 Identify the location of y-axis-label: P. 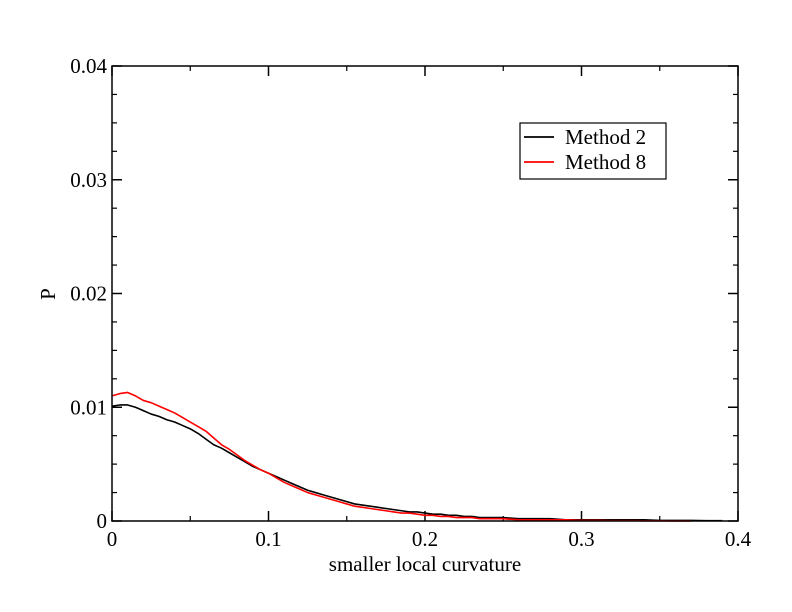
(48, 294).